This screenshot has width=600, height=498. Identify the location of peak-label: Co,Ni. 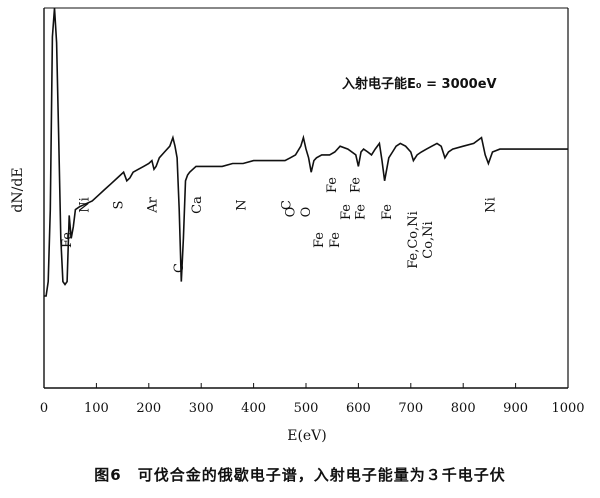
(428, 239).